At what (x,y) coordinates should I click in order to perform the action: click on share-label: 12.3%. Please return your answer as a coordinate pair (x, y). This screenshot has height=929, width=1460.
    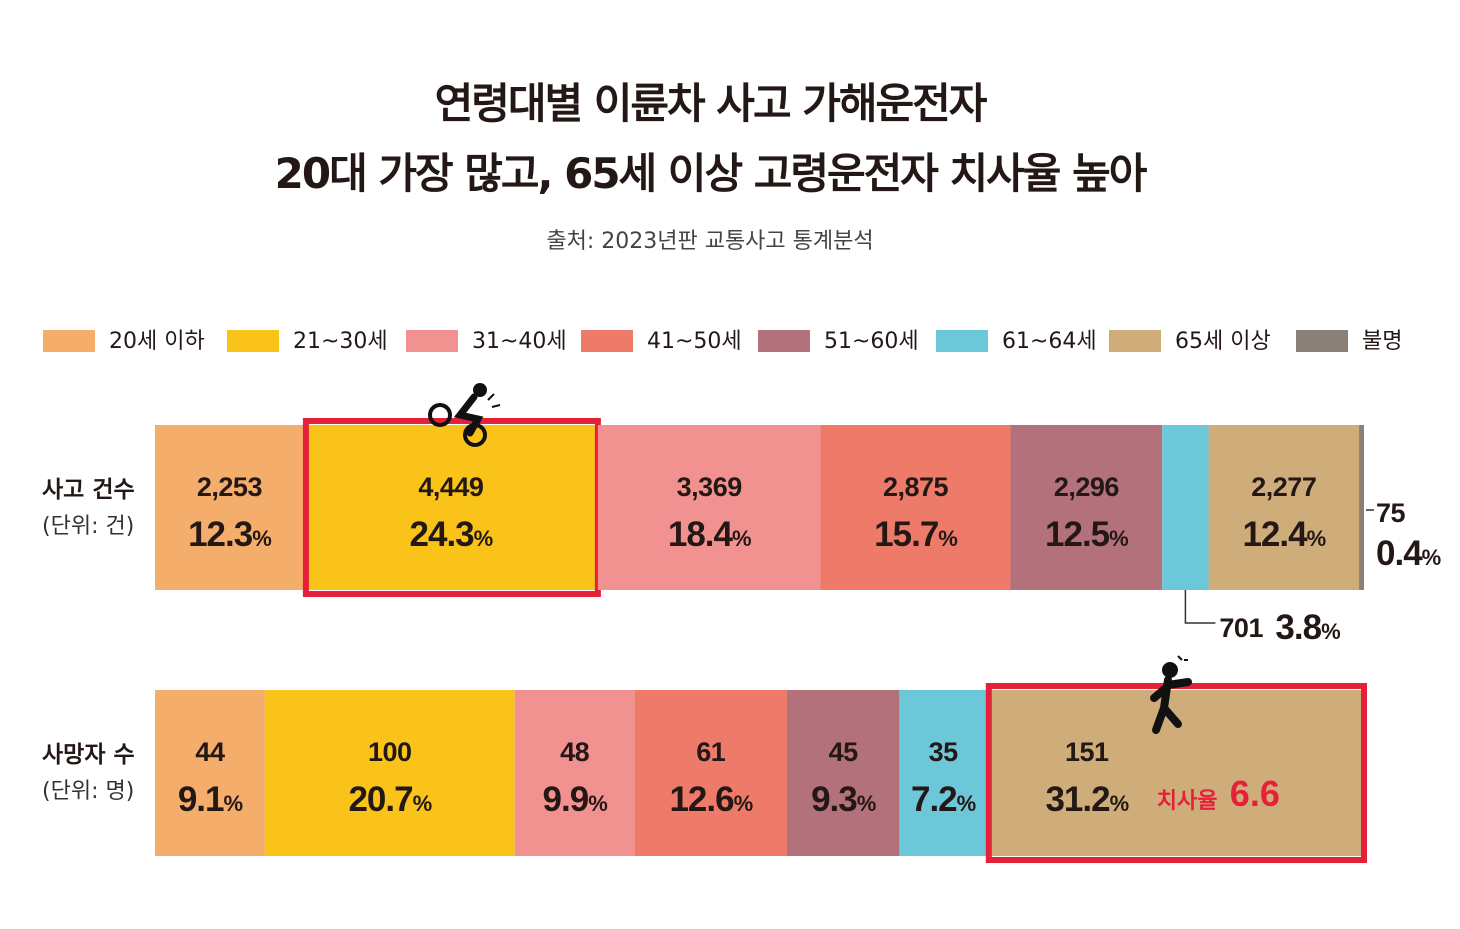
    Looking at the image, I should click on (229, 534).